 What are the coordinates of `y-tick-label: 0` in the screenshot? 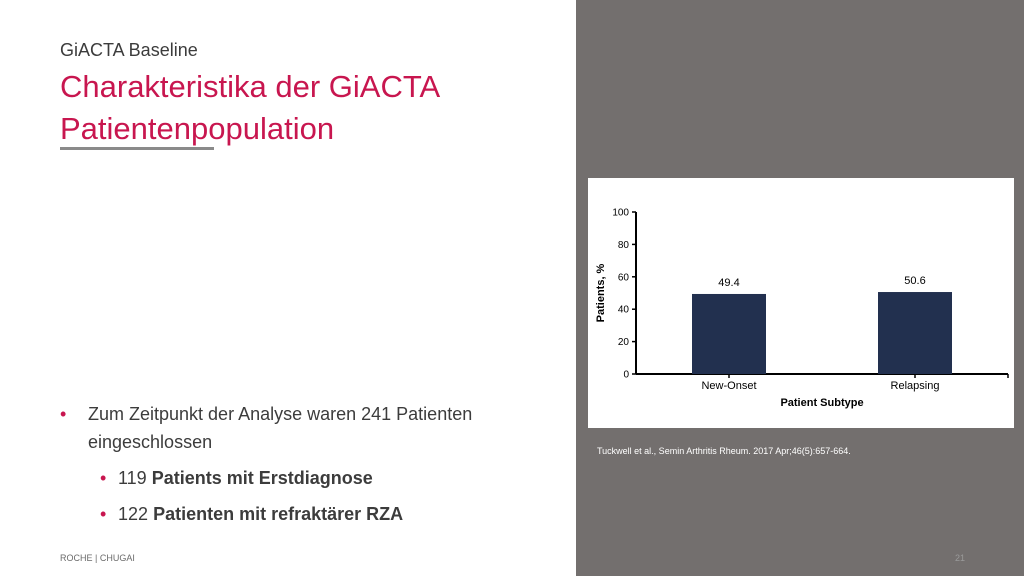 It's located at (626, 375).